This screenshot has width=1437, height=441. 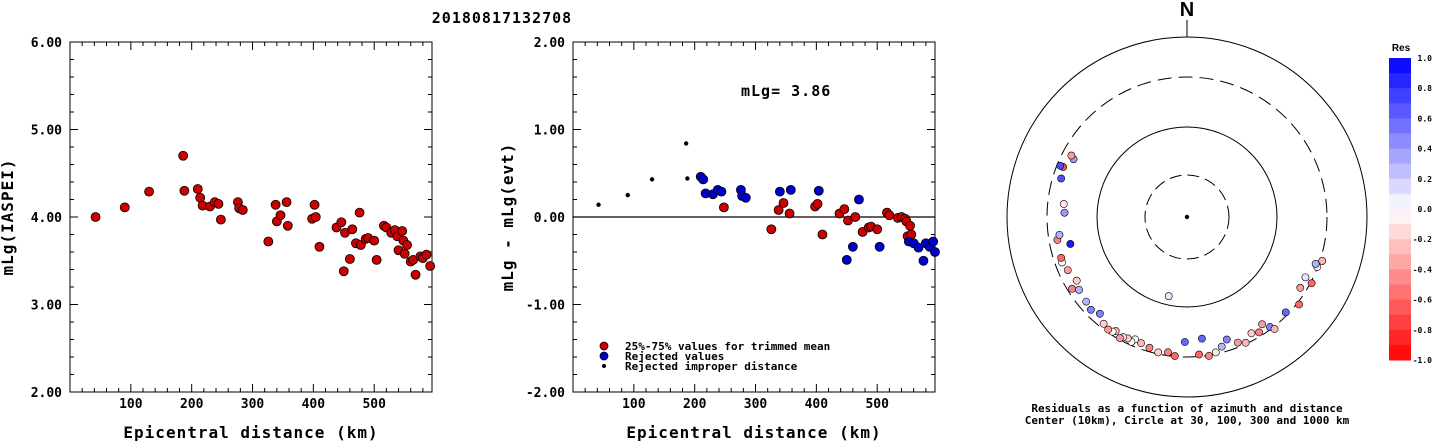 I want to click on legend-marker-trimmed, so click(x=604, y=346).